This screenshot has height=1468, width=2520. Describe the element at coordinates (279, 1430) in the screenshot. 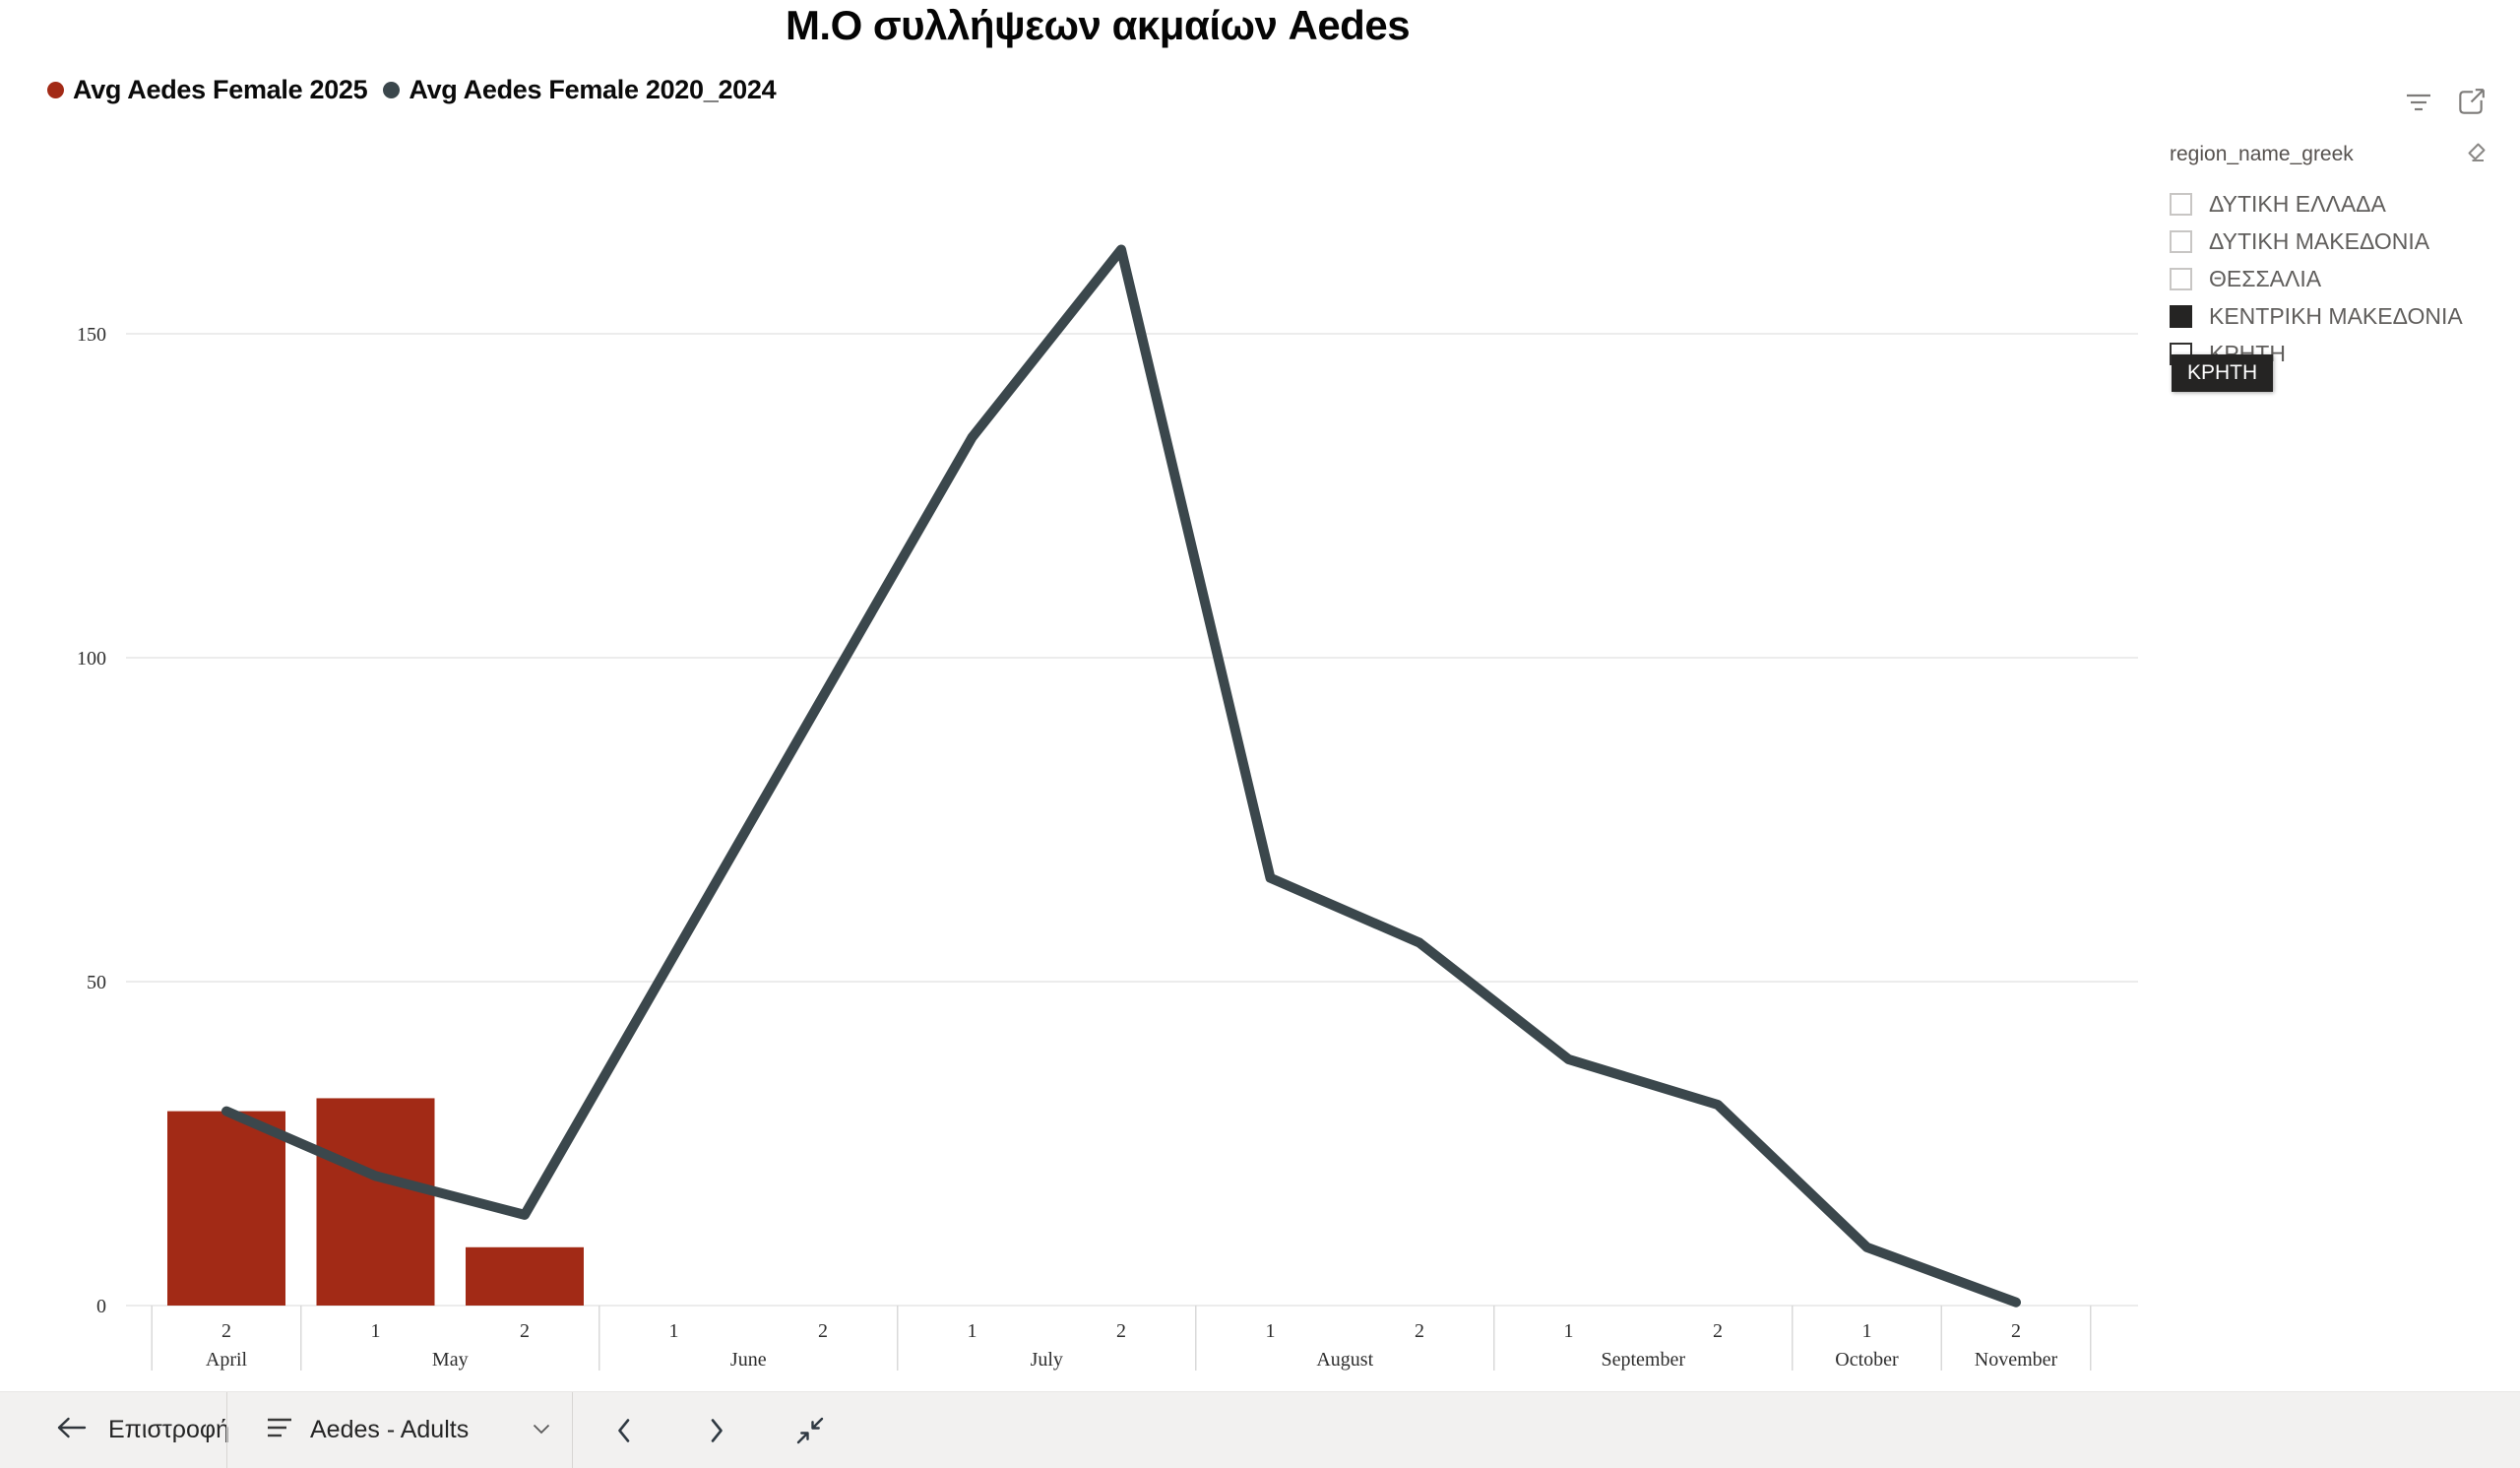

I see `page-list-icon` at that location.